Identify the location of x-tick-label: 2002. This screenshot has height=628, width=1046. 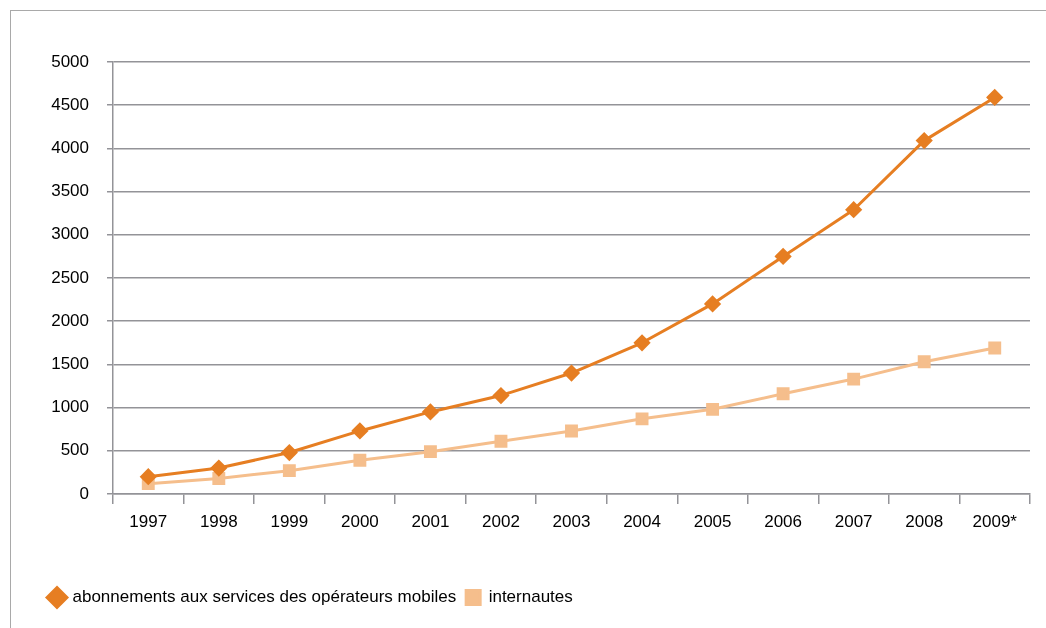
(501, 521).